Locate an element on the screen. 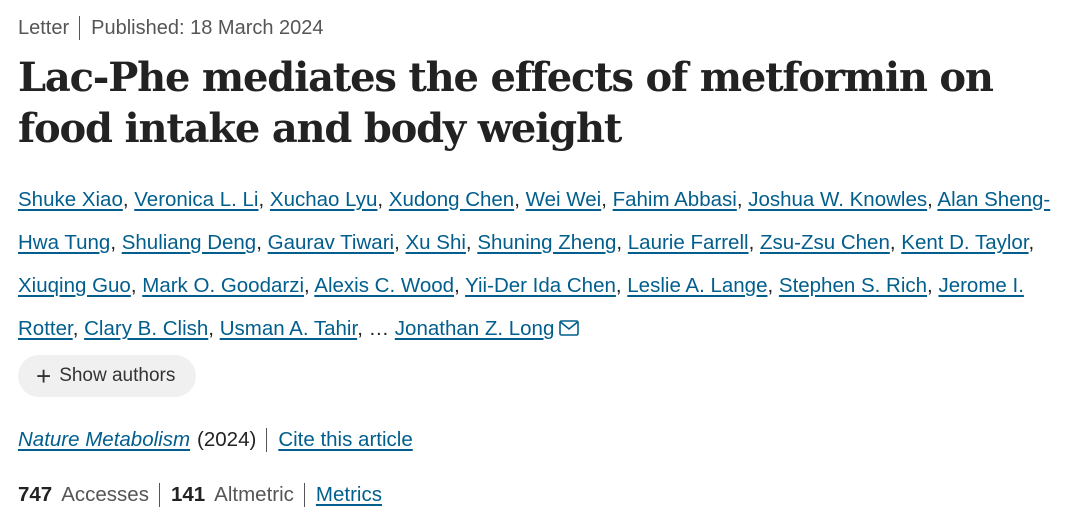 This screenshot has width=1080, height=511. author-link: Kent D. Taylor is located at coordinates (965, 242).